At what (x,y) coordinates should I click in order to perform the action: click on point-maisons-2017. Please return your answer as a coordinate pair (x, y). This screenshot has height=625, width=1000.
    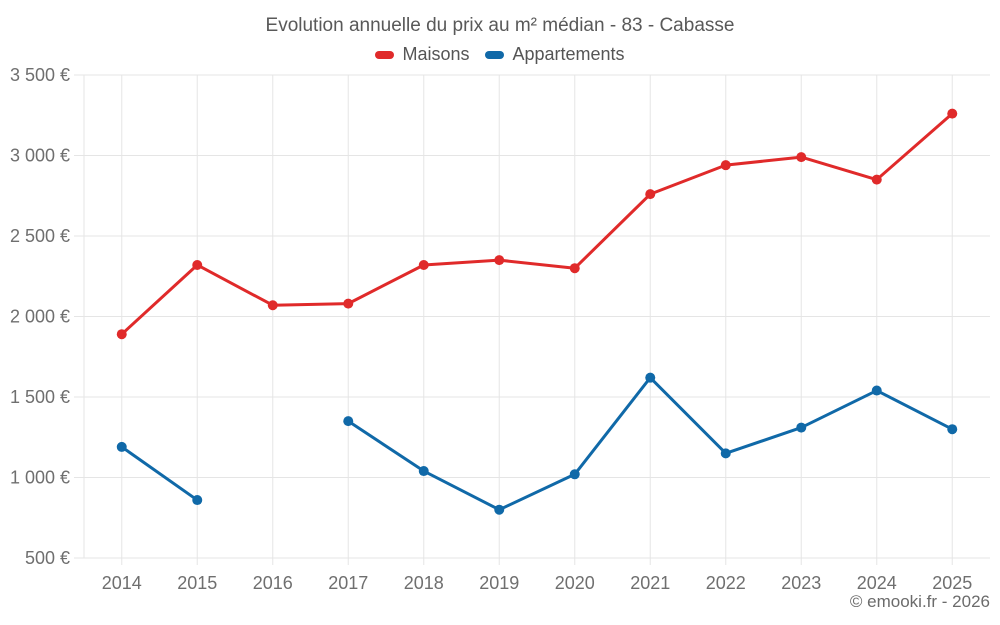
    Looking at the image, I should click on (348, 303).